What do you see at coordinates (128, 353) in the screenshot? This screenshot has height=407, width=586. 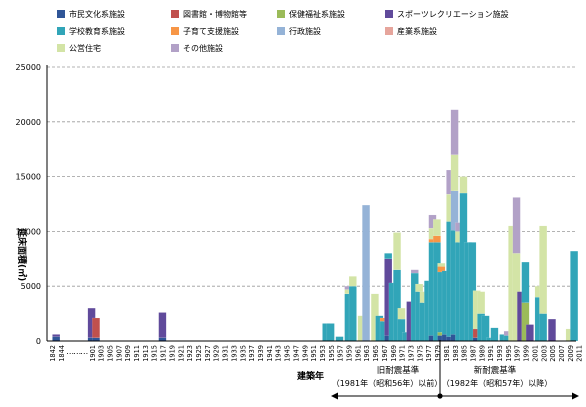 I see `x-tick-label: 1909` at bounding box center [128, 353].